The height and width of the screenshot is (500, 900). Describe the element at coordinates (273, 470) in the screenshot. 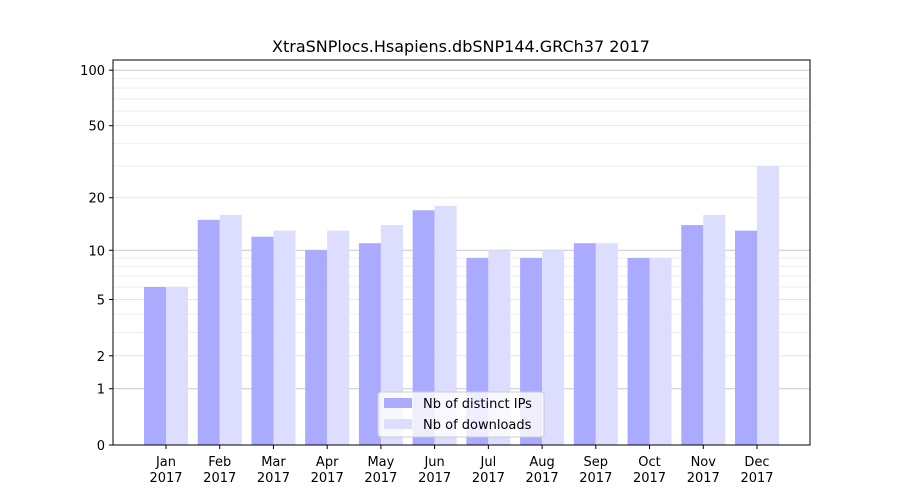

I see `x-tick-label: Mar 2017` at that location.